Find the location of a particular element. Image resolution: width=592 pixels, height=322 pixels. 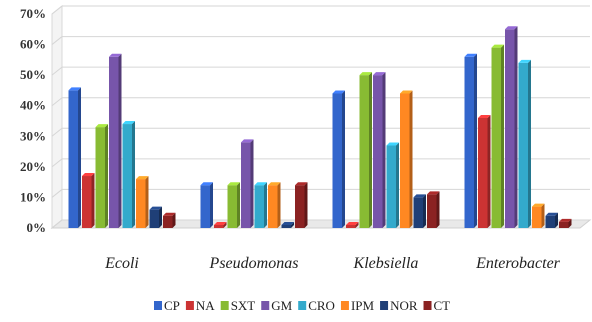

legend-item: NA is located at coordinates (200, 305).